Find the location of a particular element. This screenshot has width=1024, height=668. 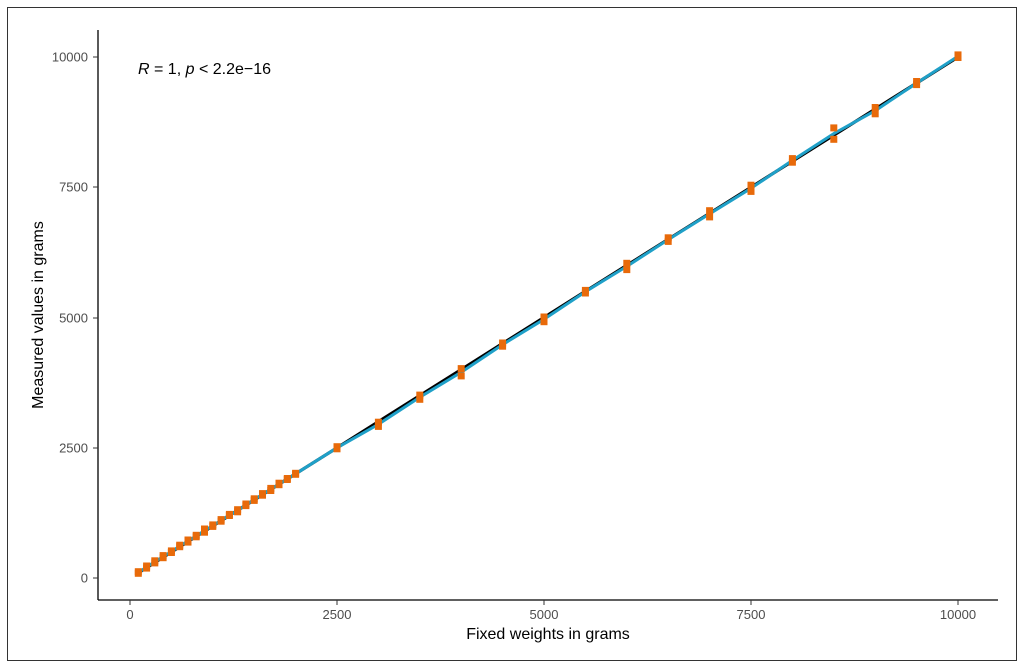

x-axis-title: Fixed weights in grams is located at coordinates (548, 634).